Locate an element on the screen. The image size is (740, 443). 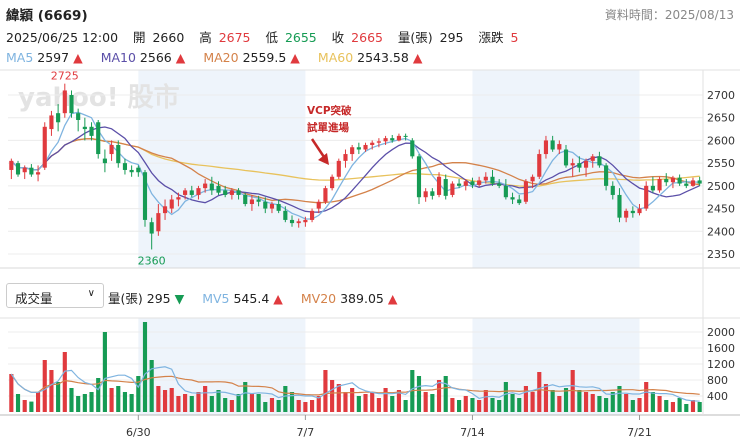
data-timestamp: 資料時間：2025/08/13 is located at coordinates (669, 15).